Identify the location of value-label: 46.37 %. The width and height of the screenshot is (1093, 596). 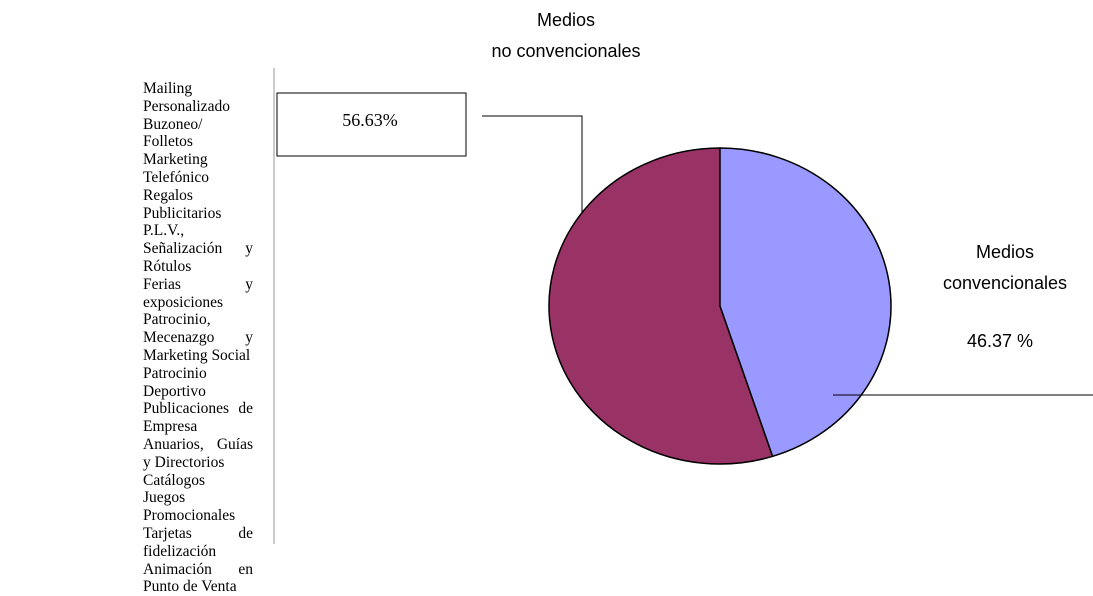
(1000, 341).